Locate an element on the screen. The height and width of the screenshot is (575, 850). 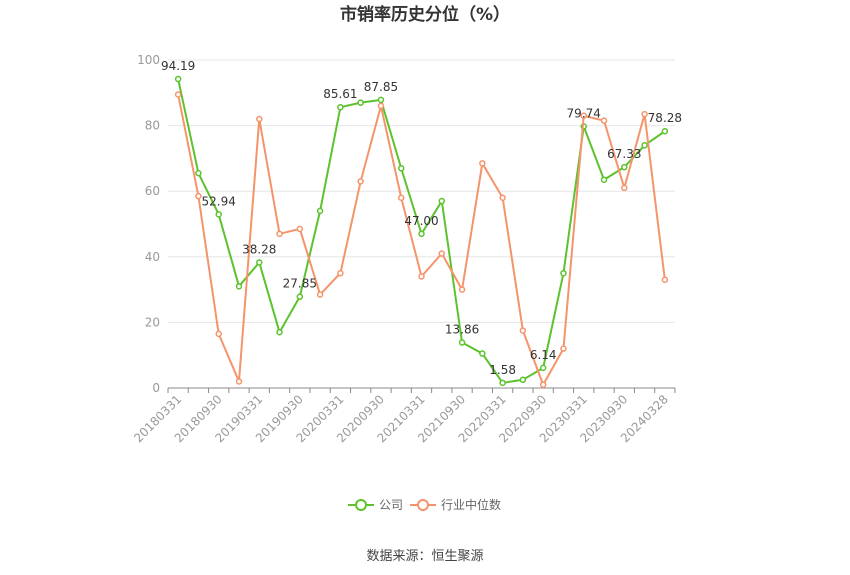
legend-item-company-label: 公司 is located at coordinates (391, 505).